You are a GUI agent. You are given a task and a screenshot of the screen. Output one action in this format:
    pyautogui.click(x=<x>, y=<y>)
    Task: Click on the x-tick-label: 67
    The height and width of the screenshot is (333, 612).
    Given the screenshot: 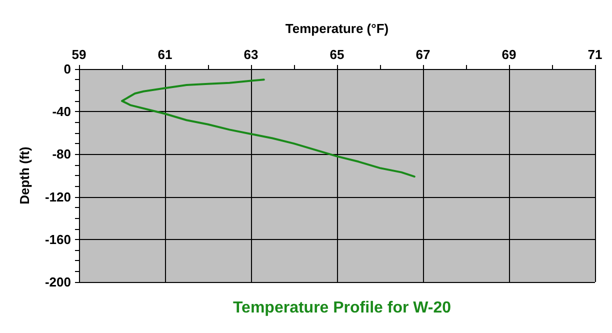 What is the action you would take?
    pyautogui.click(x=423, y=54)
    